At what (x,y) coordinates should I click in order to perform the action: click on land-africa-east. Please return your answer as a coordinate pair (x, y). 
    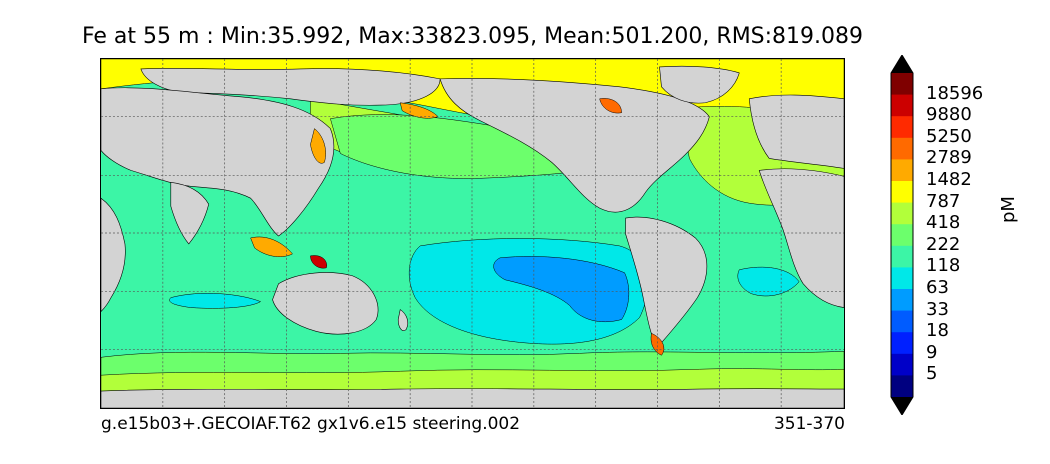
    Looking at the image, I should click on (113, 254).